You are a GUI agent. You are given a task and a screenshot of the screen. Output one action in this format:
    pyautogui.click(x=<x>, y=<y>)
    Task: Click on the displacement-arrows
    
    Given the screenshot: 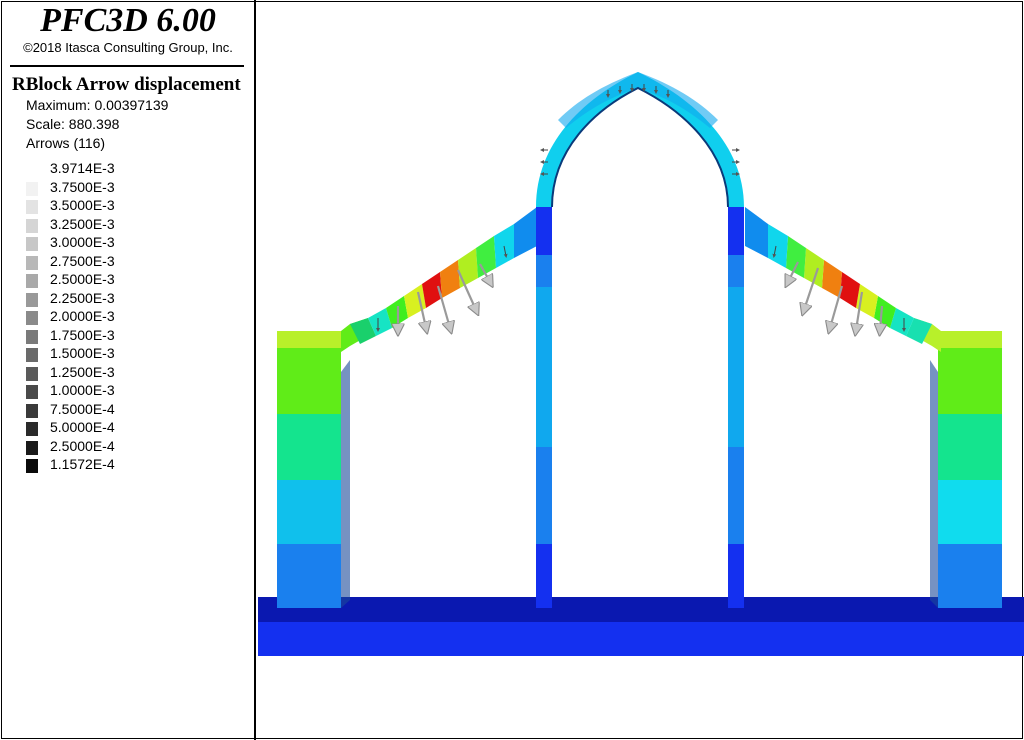 What is the action you would take?
    pyautogui.click(x=640, y=295)
    